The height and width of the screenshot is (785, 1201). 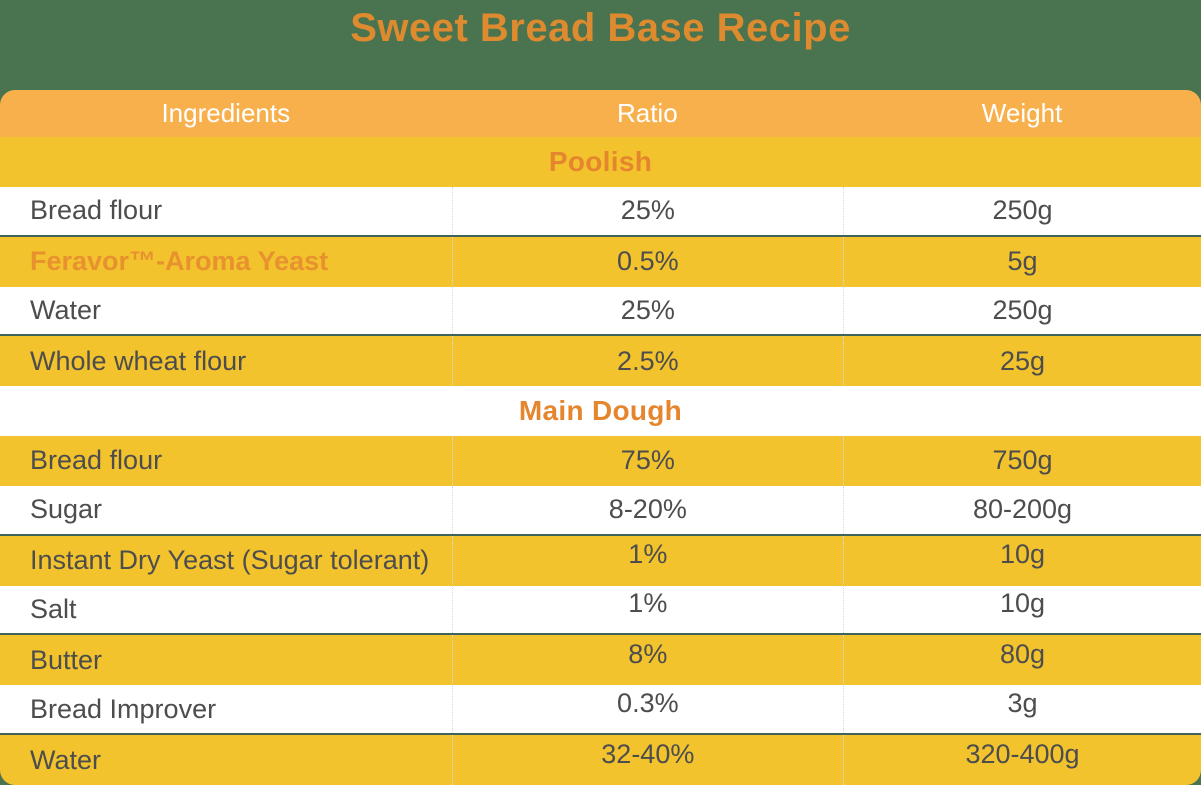 I want to click on ratio-value: 8-20%, so click(x=647, y=509).